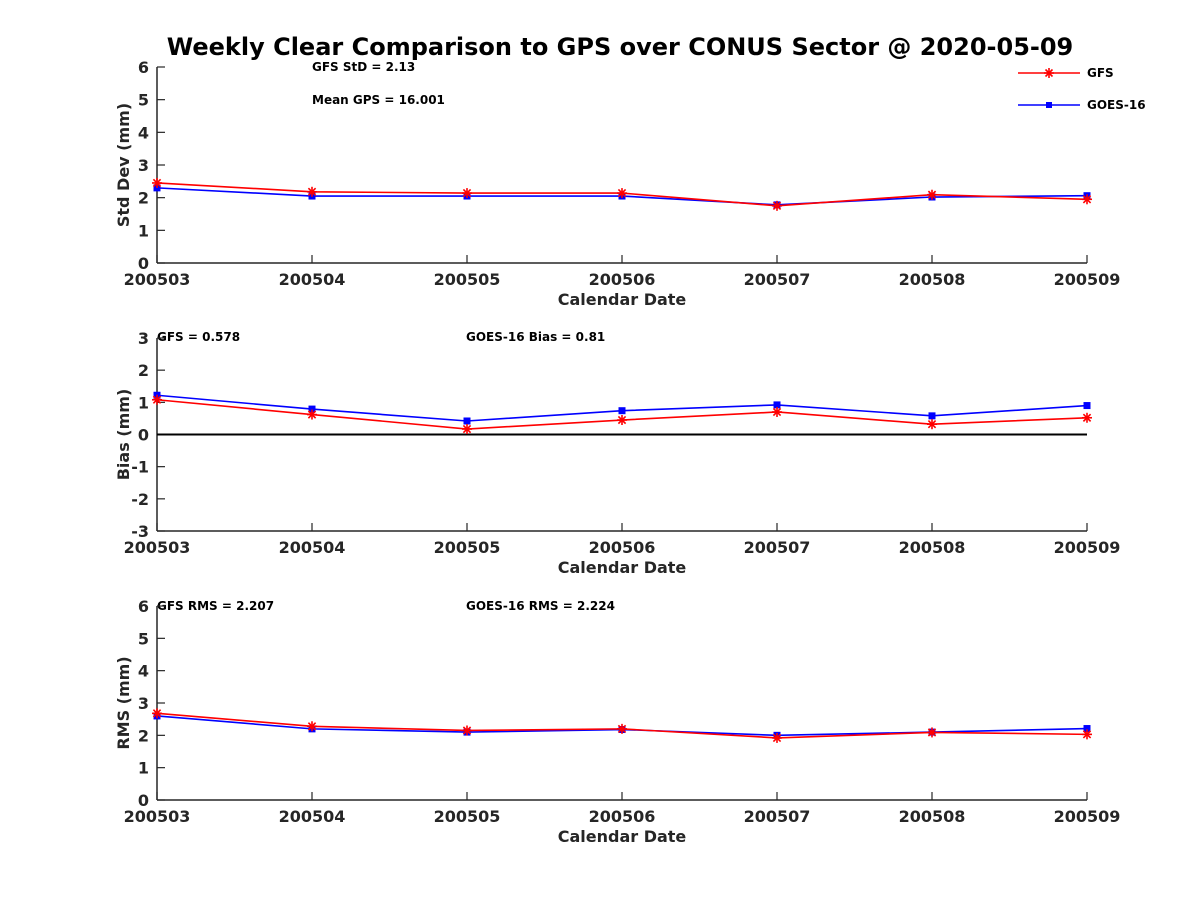 Image resolution: width=1200 pixels, height=900 pixels. What do you see at coordinates (215, 606) in the screenshot?
I see `gfs-rms-annotation: GFS RMS = 2.207` at bounding box center [215, 606].